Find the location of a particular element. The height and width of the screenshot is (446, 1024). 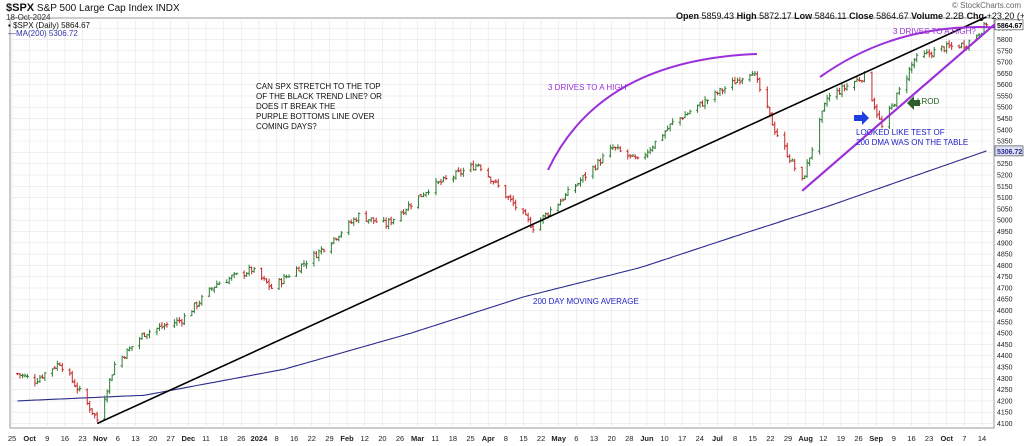

last-price-marker: 5864.67 is located at coordinates (1009, 26).